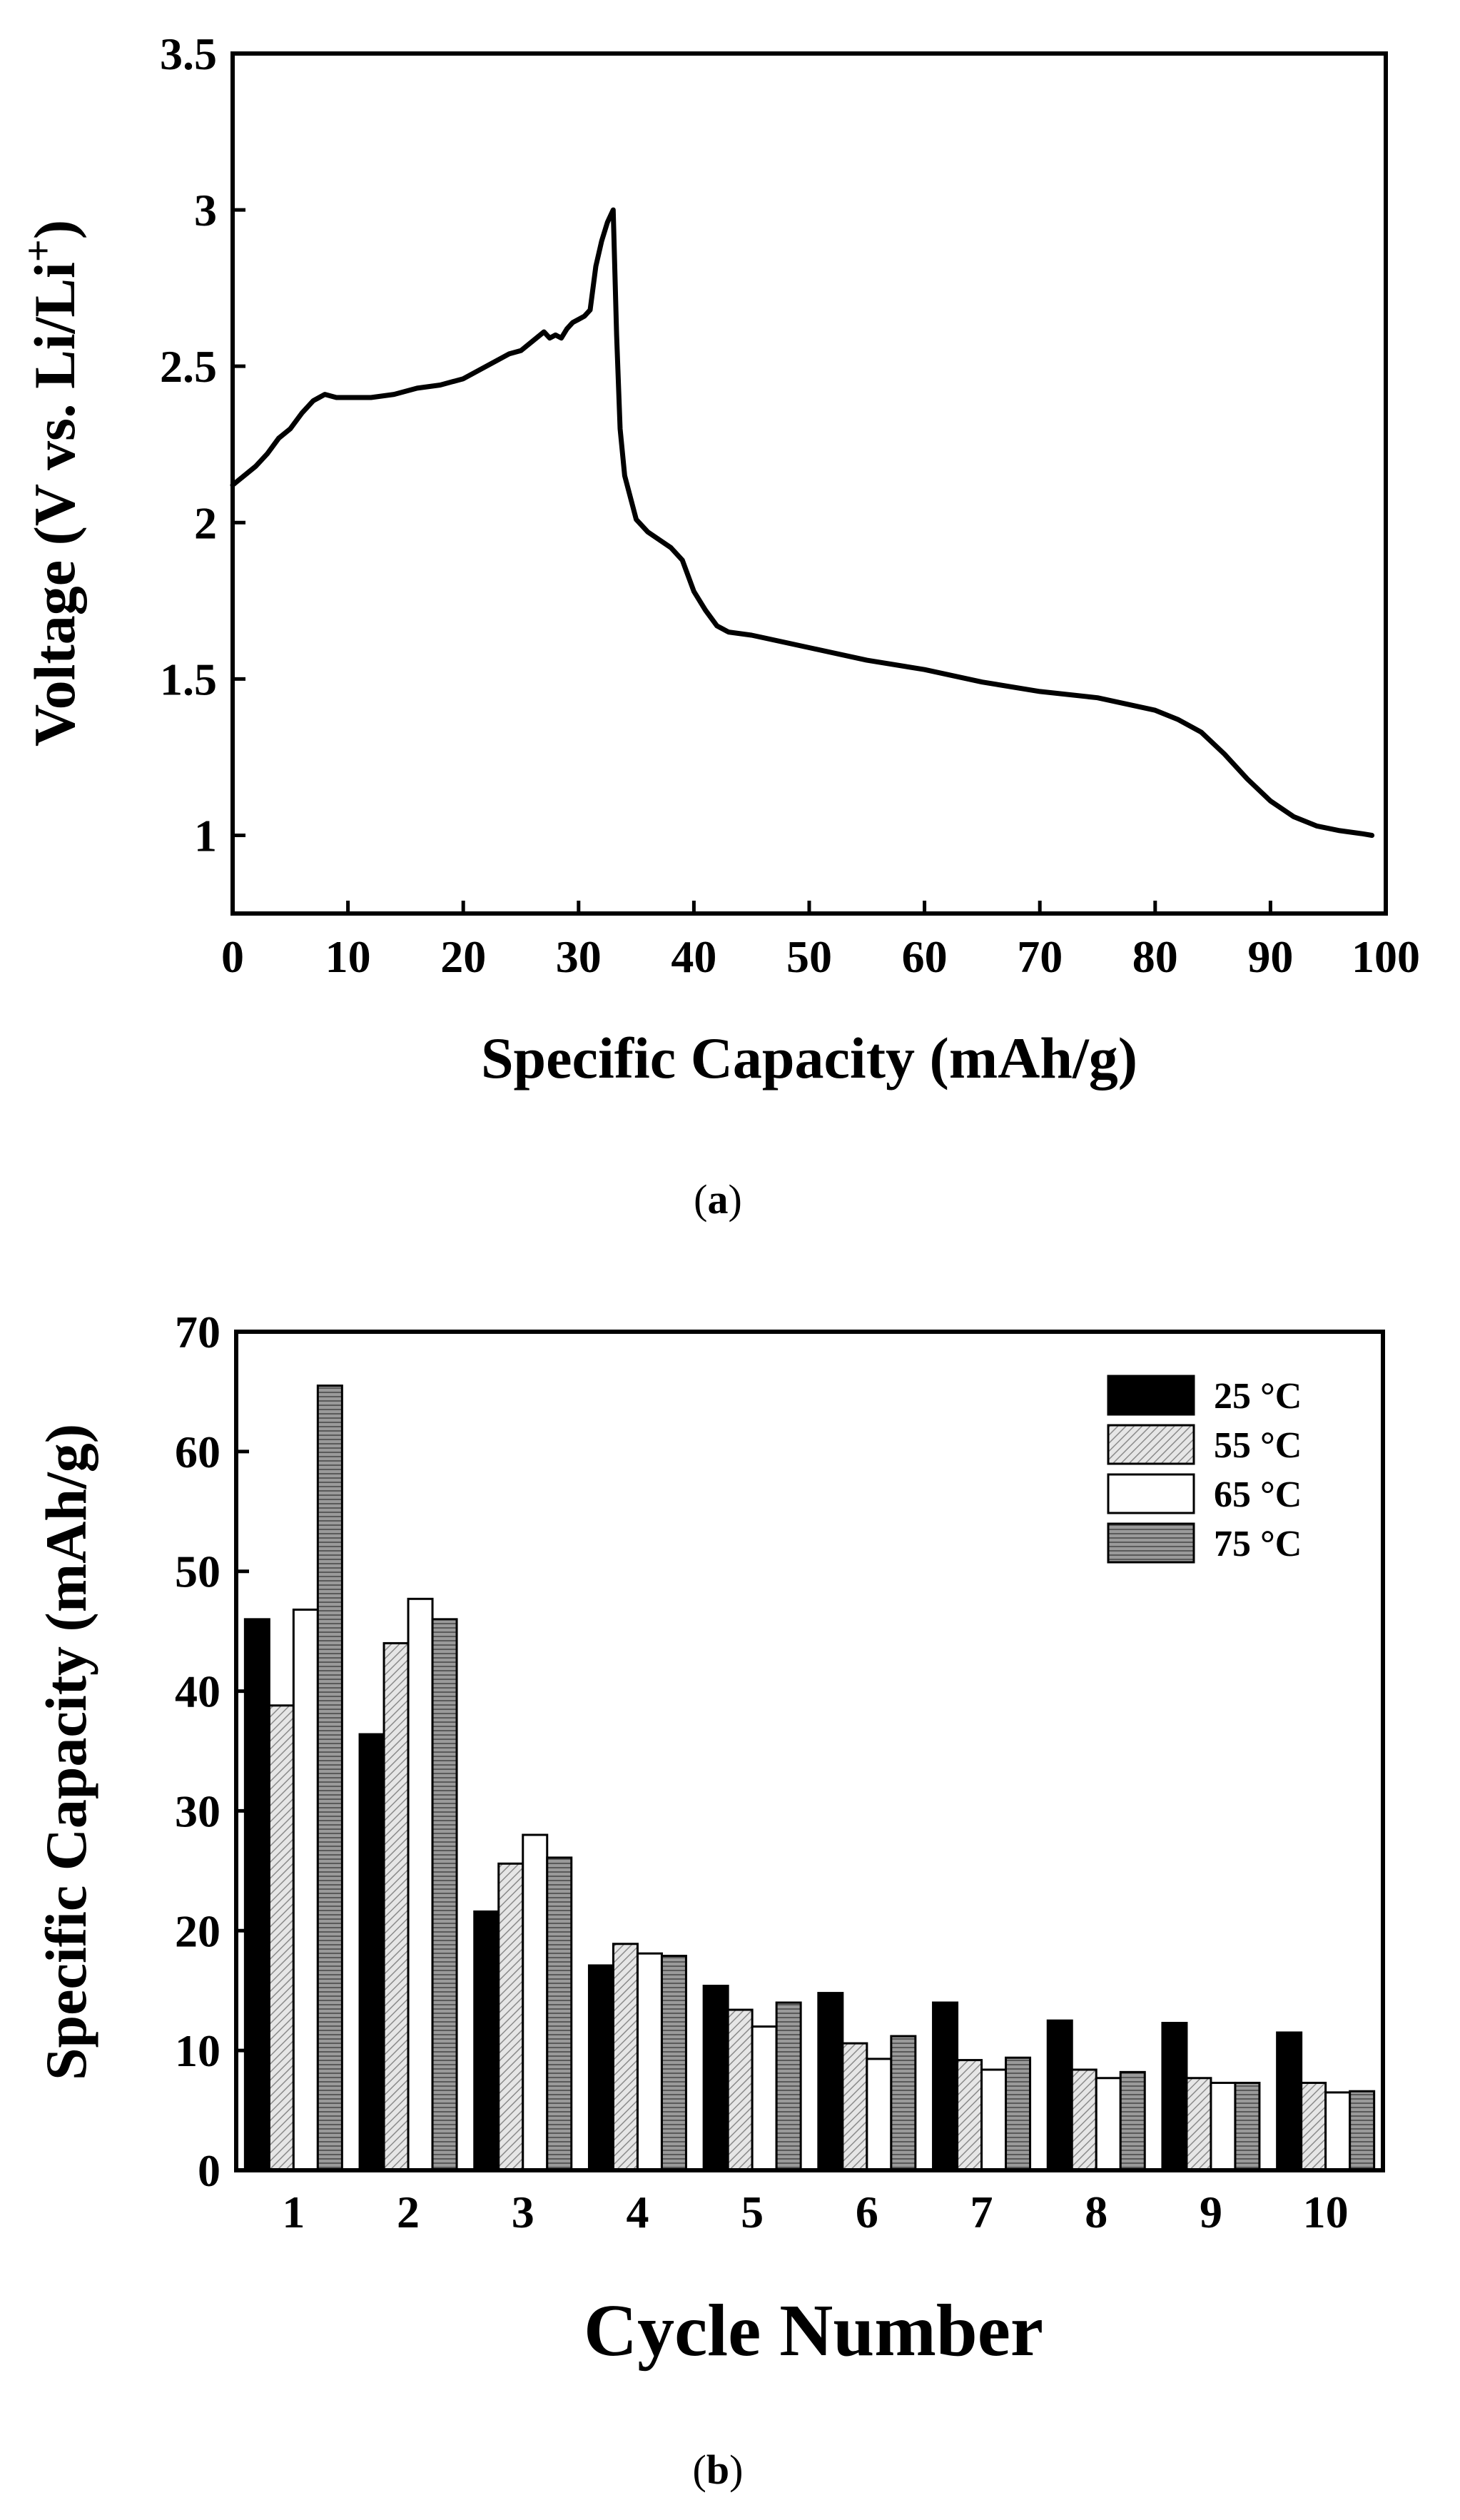  What do you see at coordinates (815, 2212) in the screenshot?
I see `panel-b-x-tick-labels: 1 2 3 4 5 6 7 8 9 10` at bounding box center [815, 2212].